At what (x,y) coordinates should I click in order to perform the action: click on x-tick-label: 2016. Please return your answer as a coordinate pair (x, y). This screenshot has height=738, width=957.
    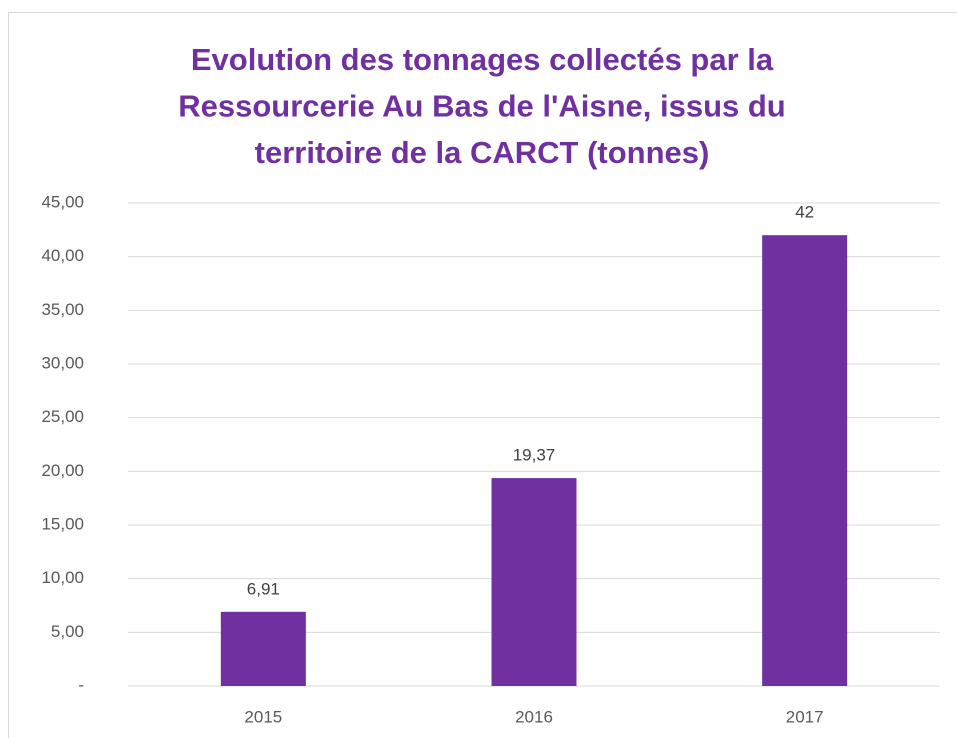
    Looking at the image, I should click on (534, 716).